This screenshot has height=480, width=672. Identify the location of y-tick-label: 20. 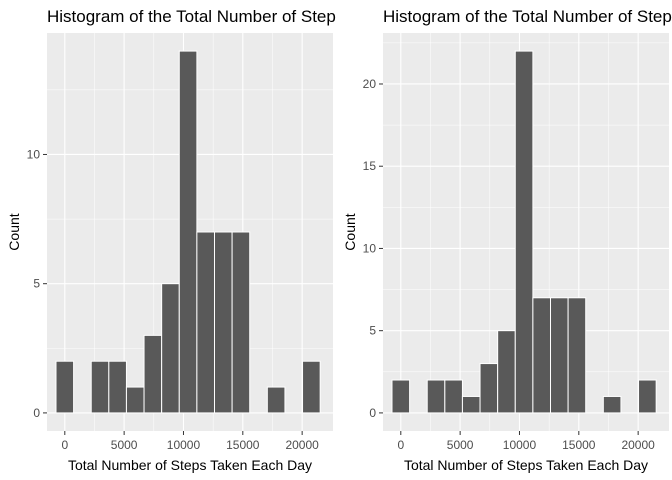
(370, 84).